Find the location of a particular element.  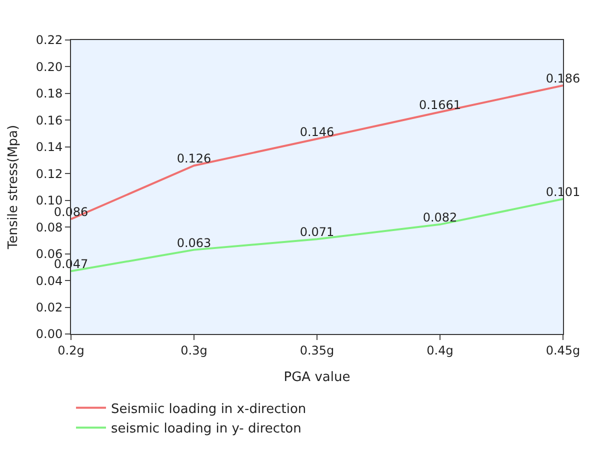

legend-label: Seismiic loading in x-direction is located at coordinates (208, 409).